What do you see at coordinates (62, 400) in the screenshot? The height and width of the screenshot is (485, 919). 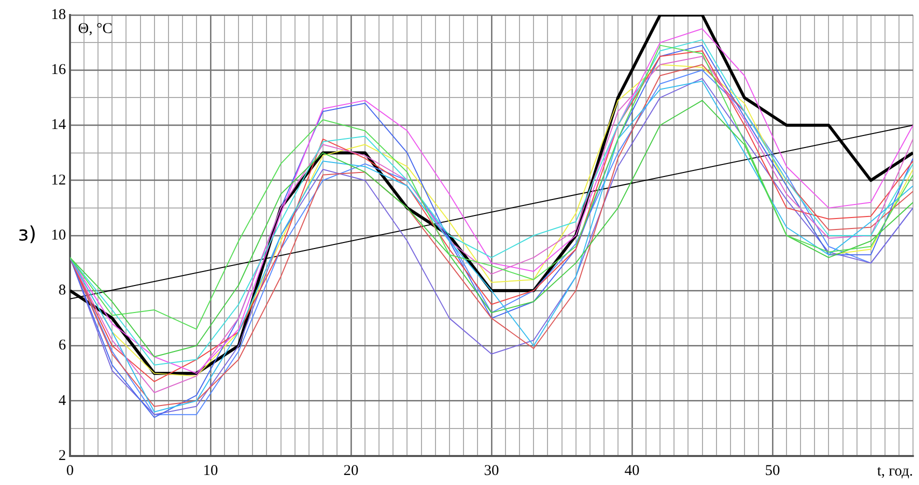 I see `y-tick-label: 4` at bounding box center [62, 400].